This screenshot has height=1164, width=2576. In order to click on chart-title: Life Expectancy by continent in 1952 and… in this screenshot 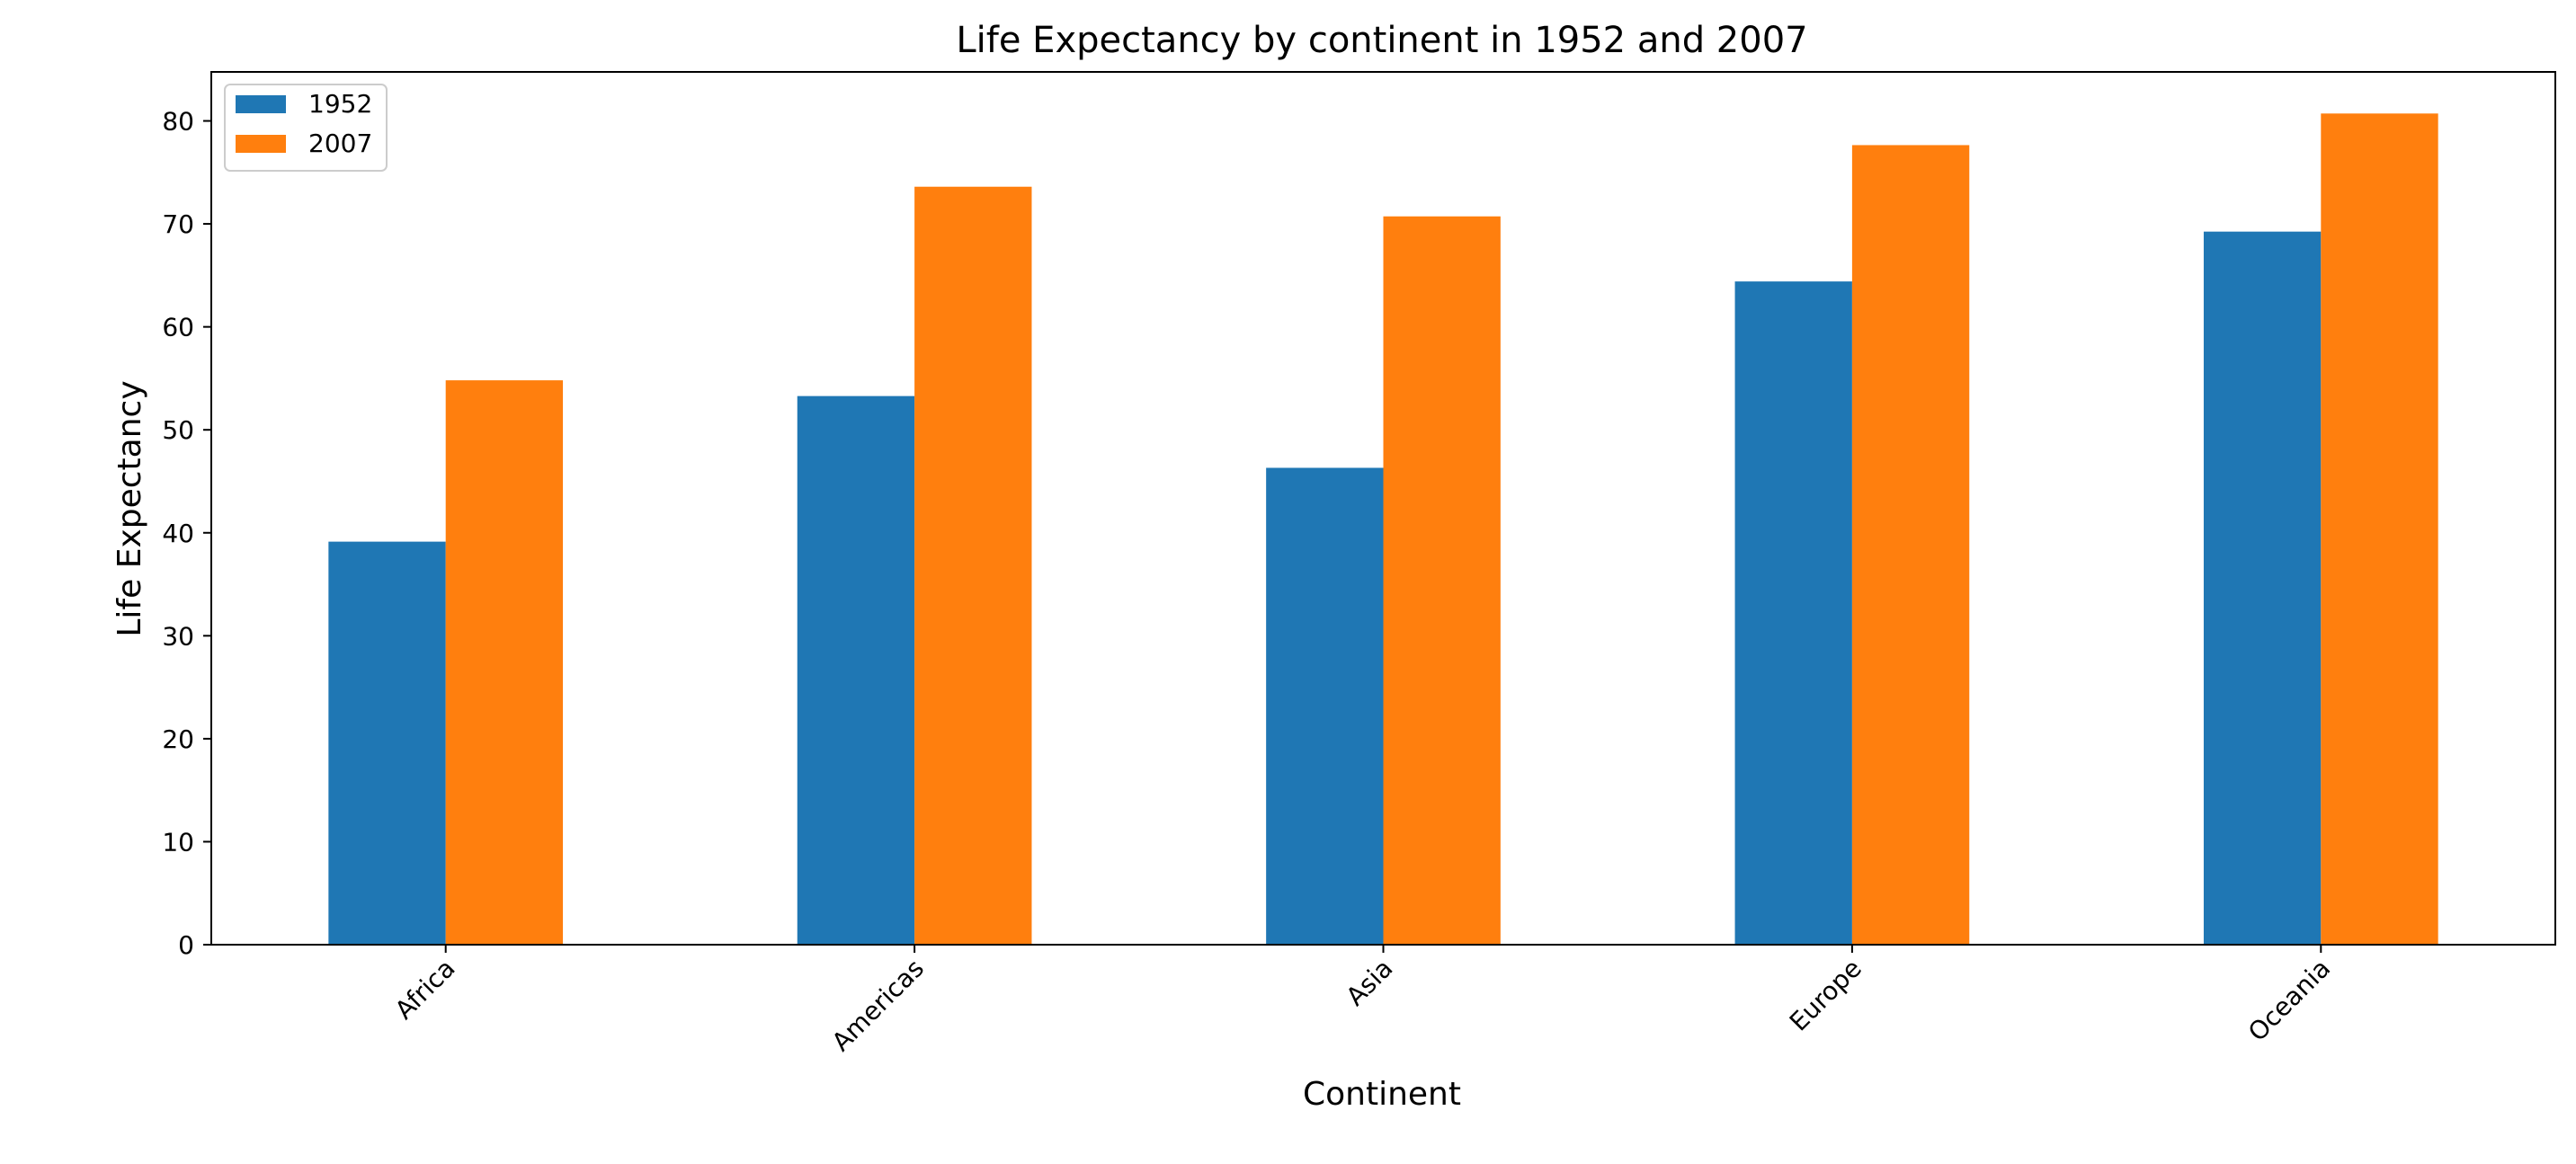, I will do `click(1381, 40)`.